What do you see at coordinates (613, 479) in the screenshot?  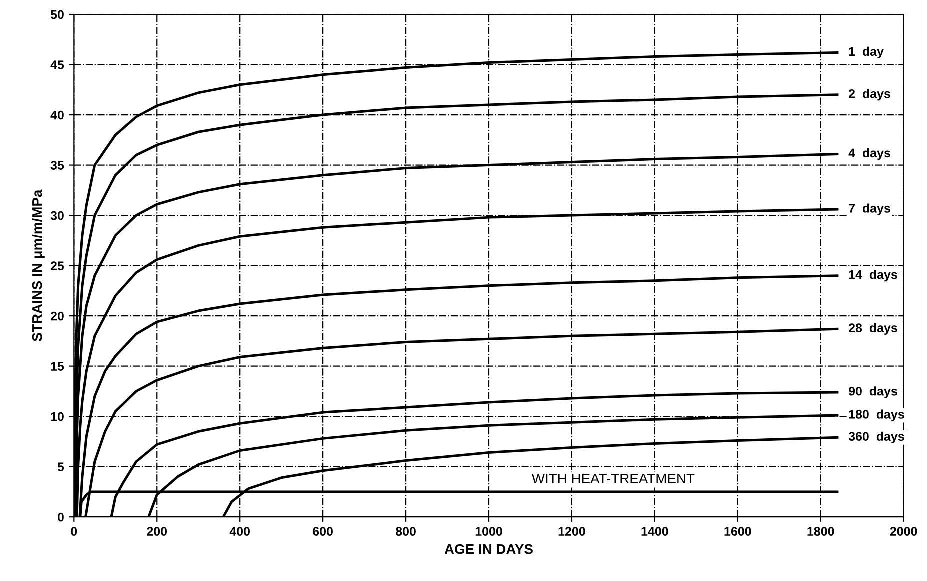 I see `annotation: WITH HEAT-TREATMENT` at bounding box center [613, 479].